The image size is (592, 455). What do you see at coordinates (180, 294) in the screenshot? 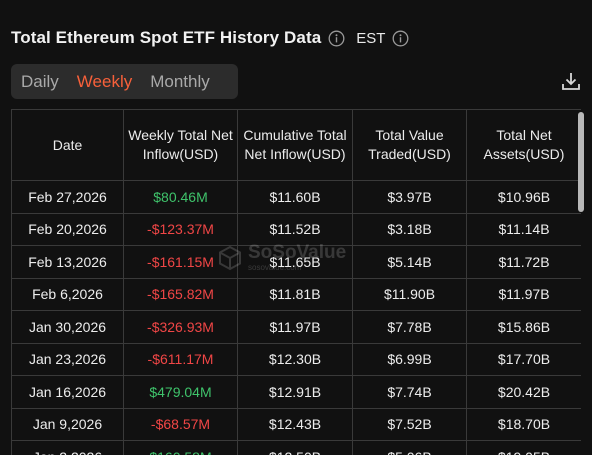
I see `cell-weekly-inflow: -$165.82M` at bounding box center [180, 294].